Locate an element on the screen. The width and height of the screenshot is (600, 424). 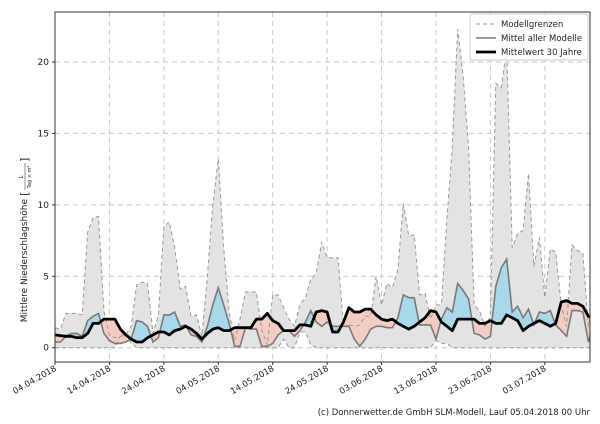
y-tick-label: 10 is located at coordinates (44, 206).